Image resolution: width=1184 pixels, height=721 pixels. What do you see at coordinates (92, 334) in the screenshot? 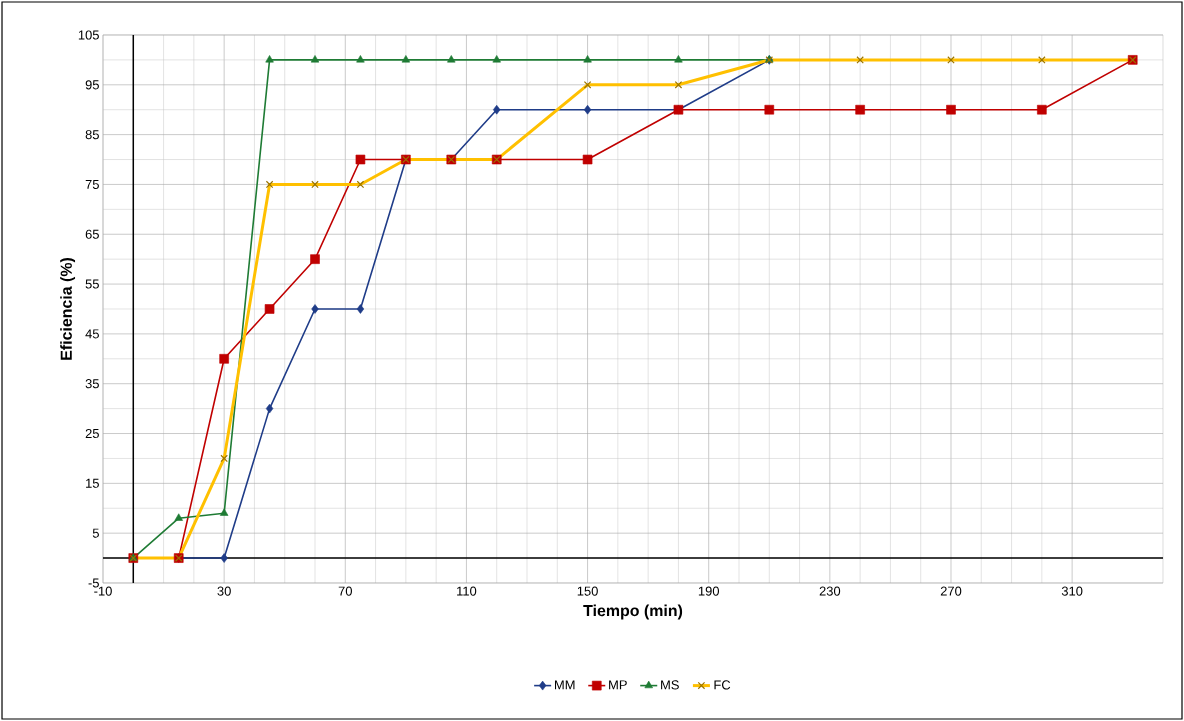
I see `y-tick-label: 45` at bounding box center [92, 334].